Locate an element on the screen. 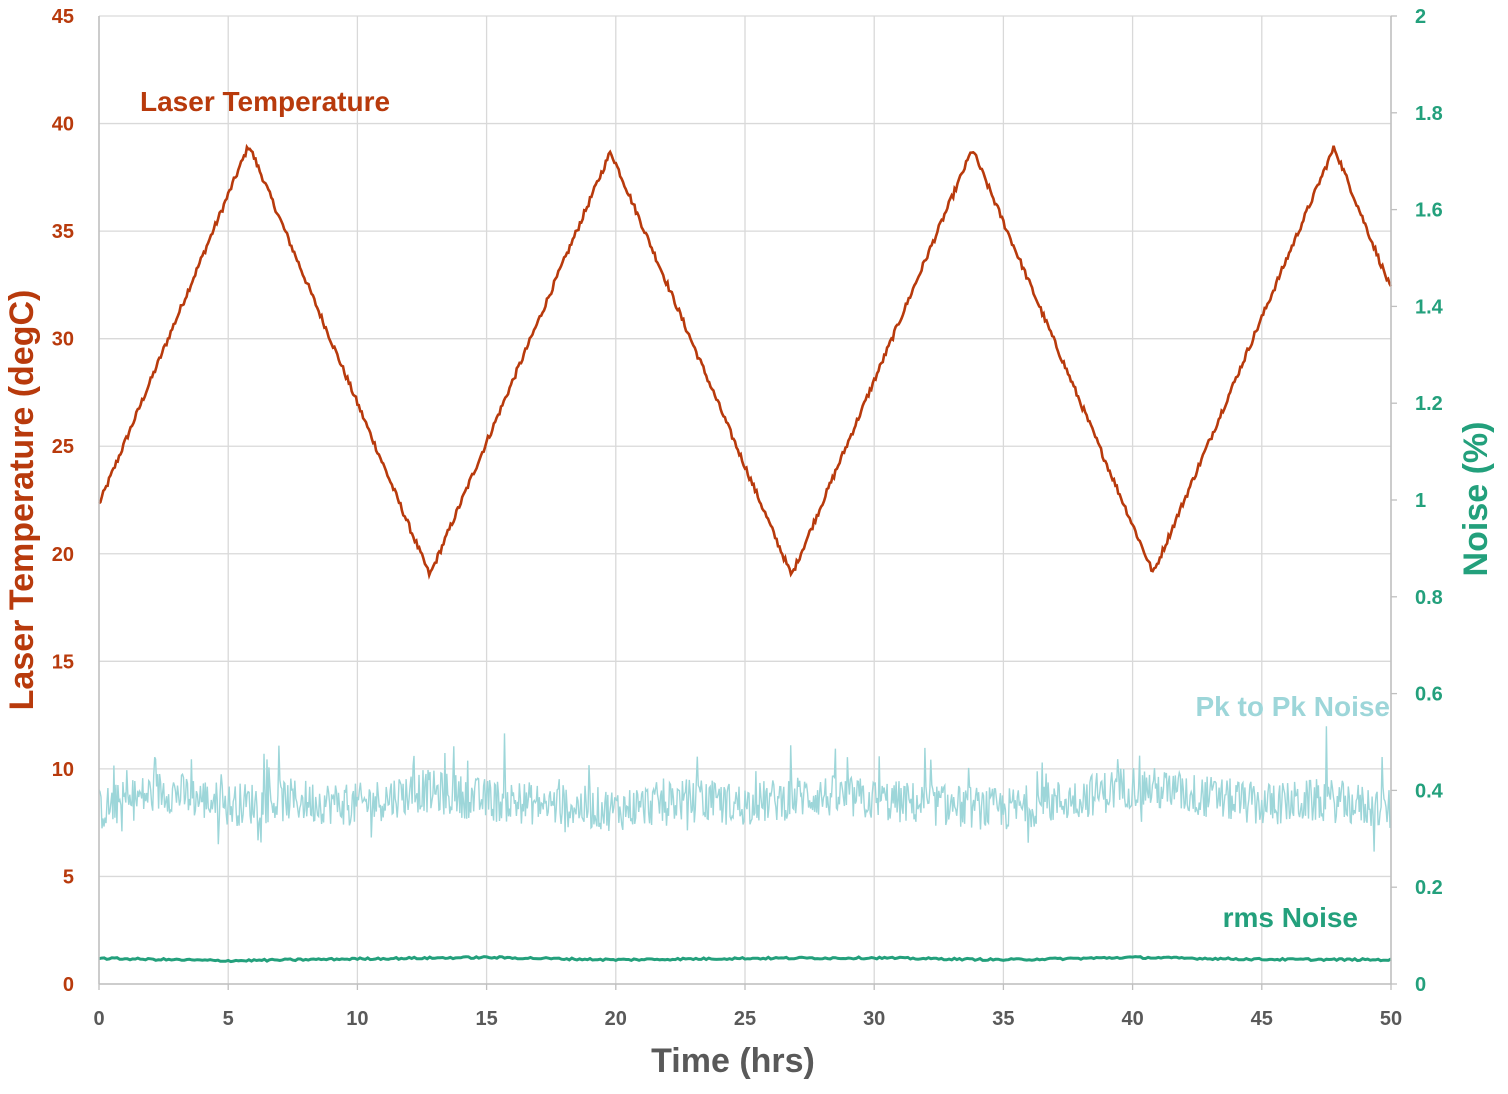 The image size is (1508, 1094). annotation-rms-noise: rms Noise is located at coordinates (1290, 917).